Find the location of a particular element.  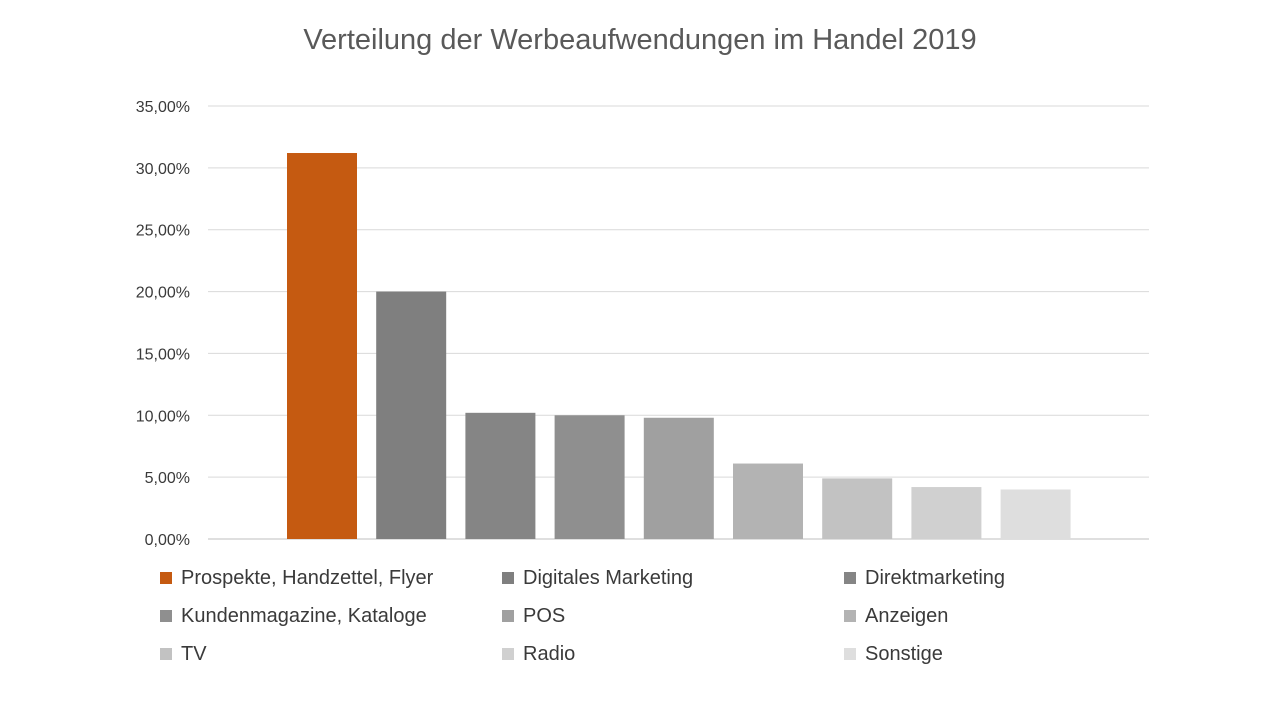

legend-item: Sonstige is located at coordinates (952, 654).